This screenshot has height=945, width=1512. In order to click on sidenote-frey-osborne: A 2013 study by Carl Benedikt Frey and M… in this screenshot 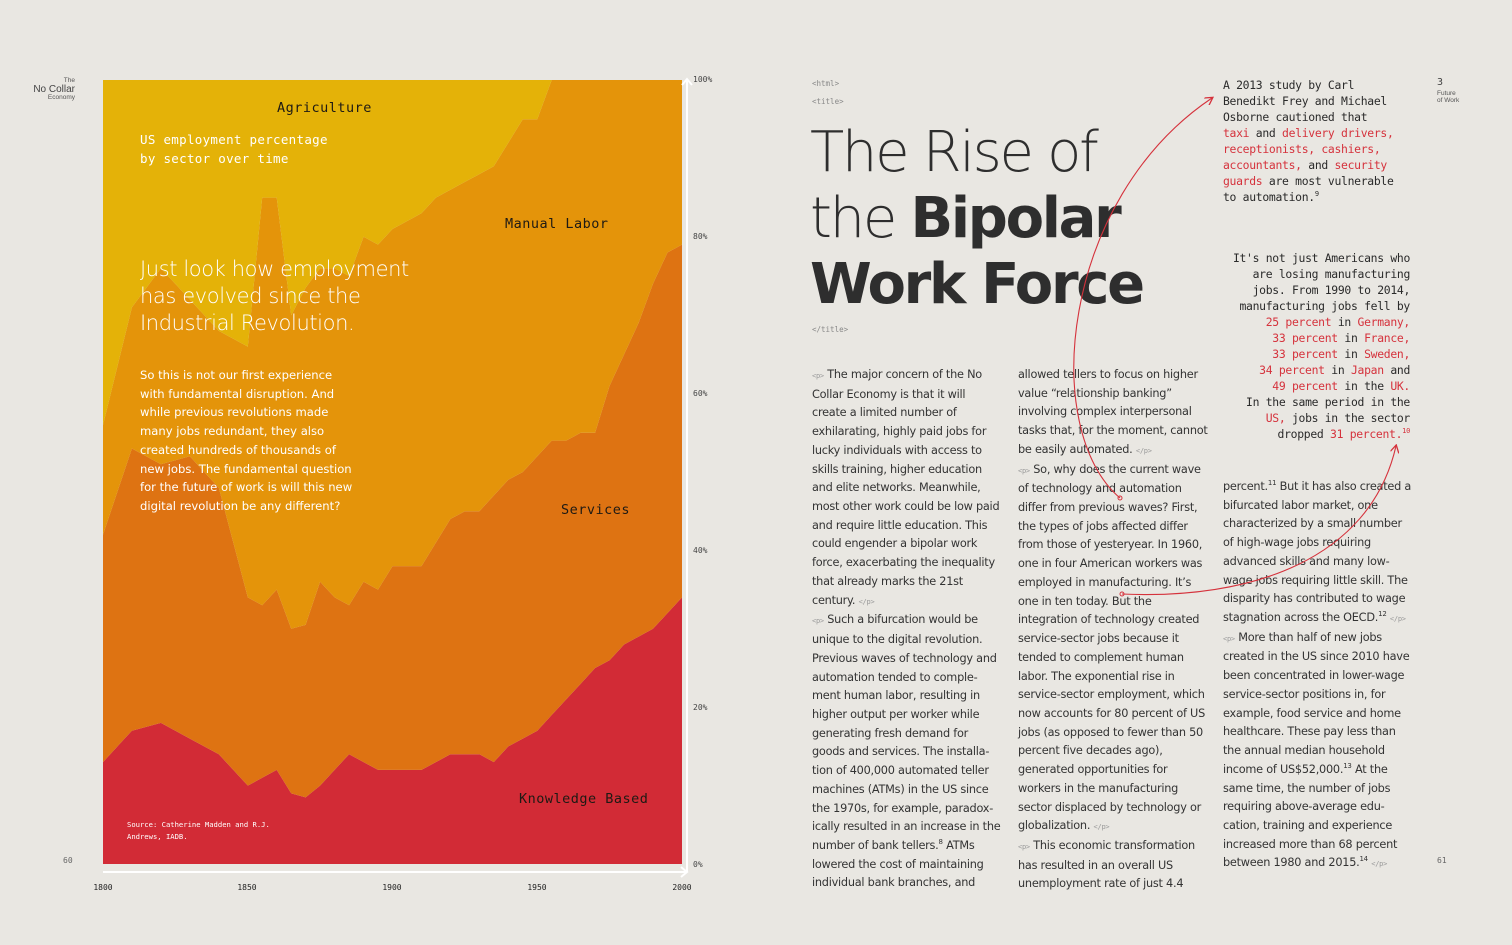, I will do `click(1323, 141)`.